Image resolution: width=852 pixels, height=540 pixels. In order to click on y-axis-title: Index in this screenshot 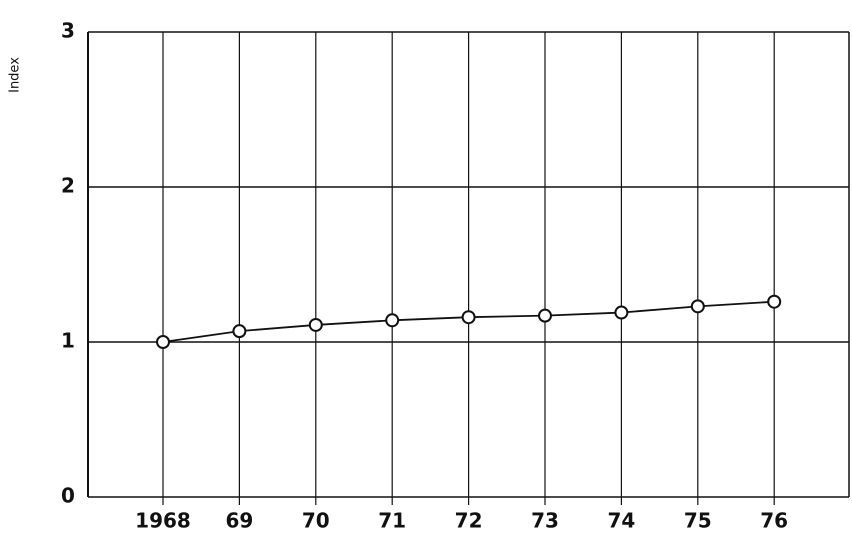, I will do `click(15, 75)`.